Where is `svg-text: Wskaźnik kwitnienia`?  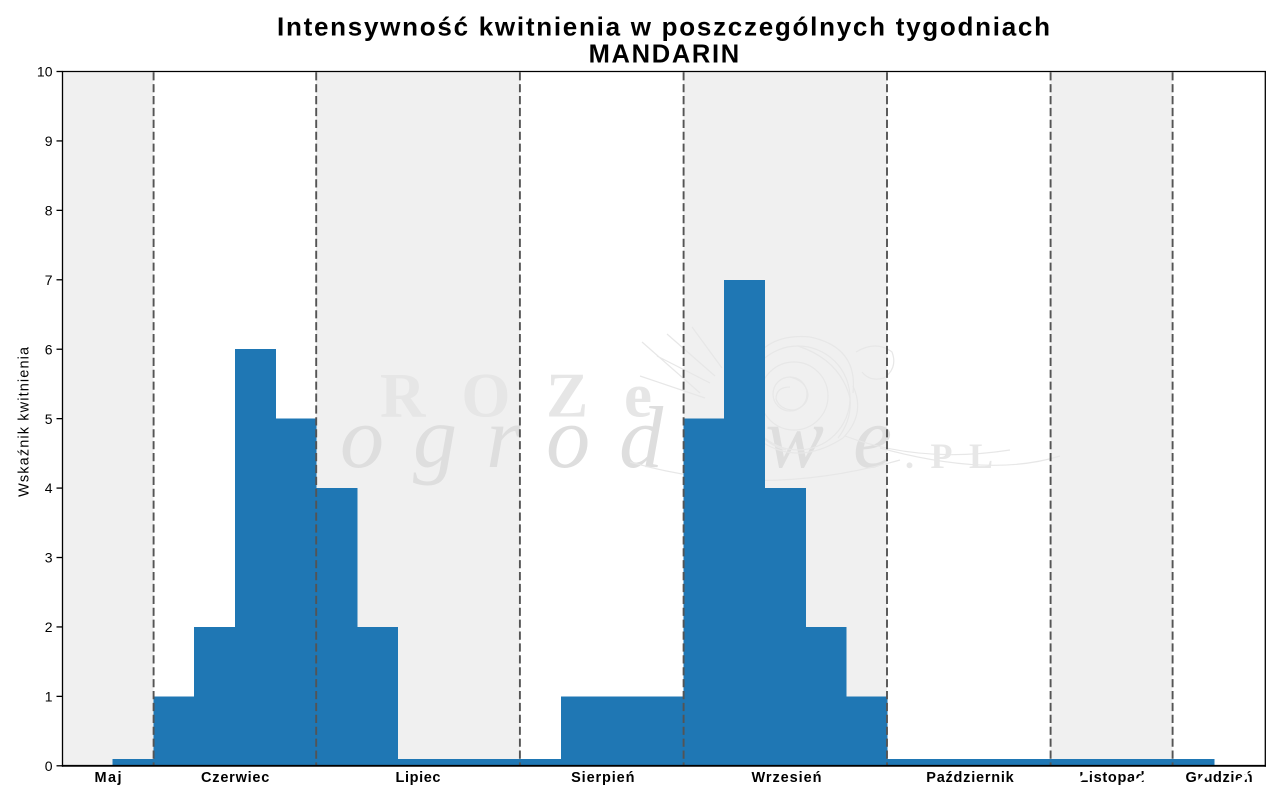
svg-text: Wskaźnik kwitnienia is located at coordinates (25, 421).